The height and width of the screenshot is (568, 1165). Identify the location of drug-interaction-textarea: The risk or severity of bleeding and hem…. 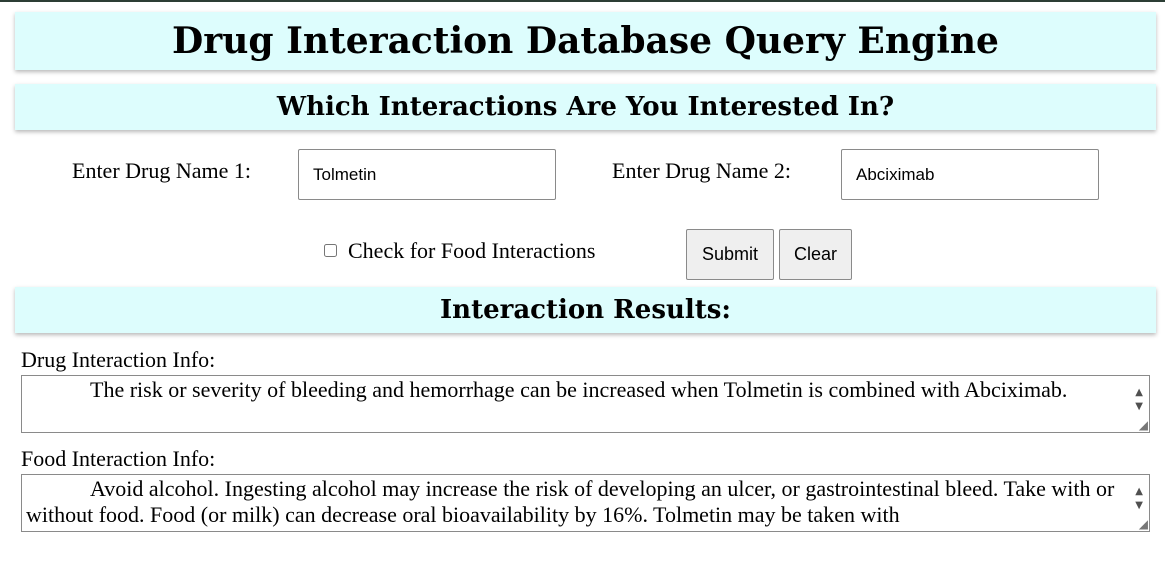
(585, 404).